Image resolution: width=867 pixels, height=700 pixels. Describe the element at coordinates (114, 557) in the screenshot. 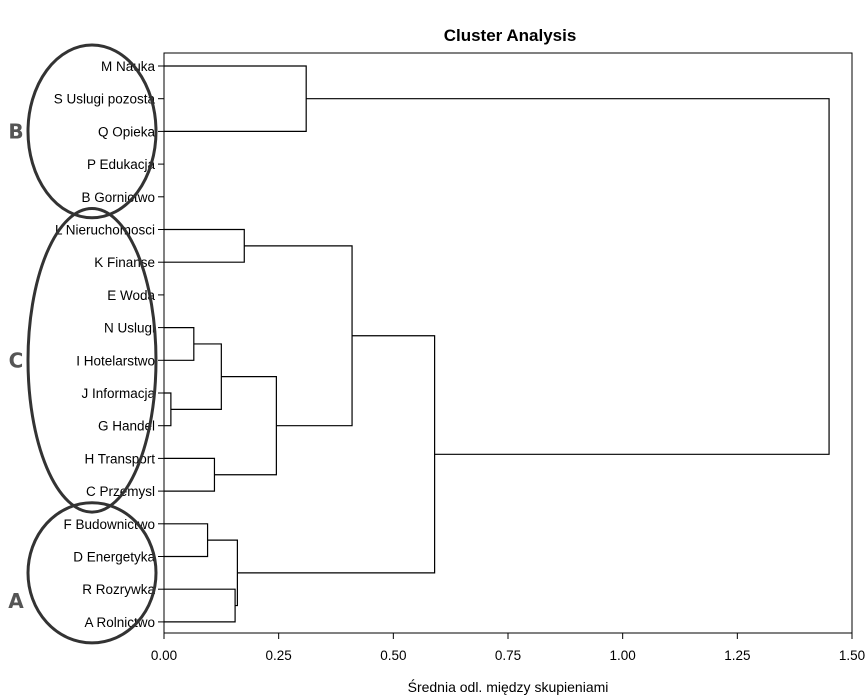

I see `leaf-label-d-energetyka: D Energetyka` at that location.